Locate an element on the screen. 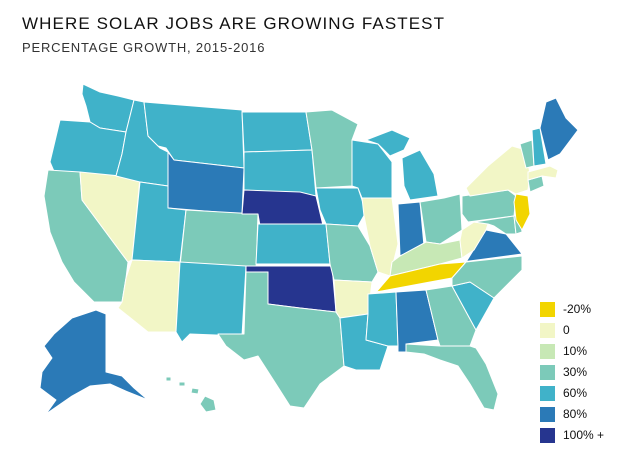  legend-label: 10% is located at coordinates (575, 351).